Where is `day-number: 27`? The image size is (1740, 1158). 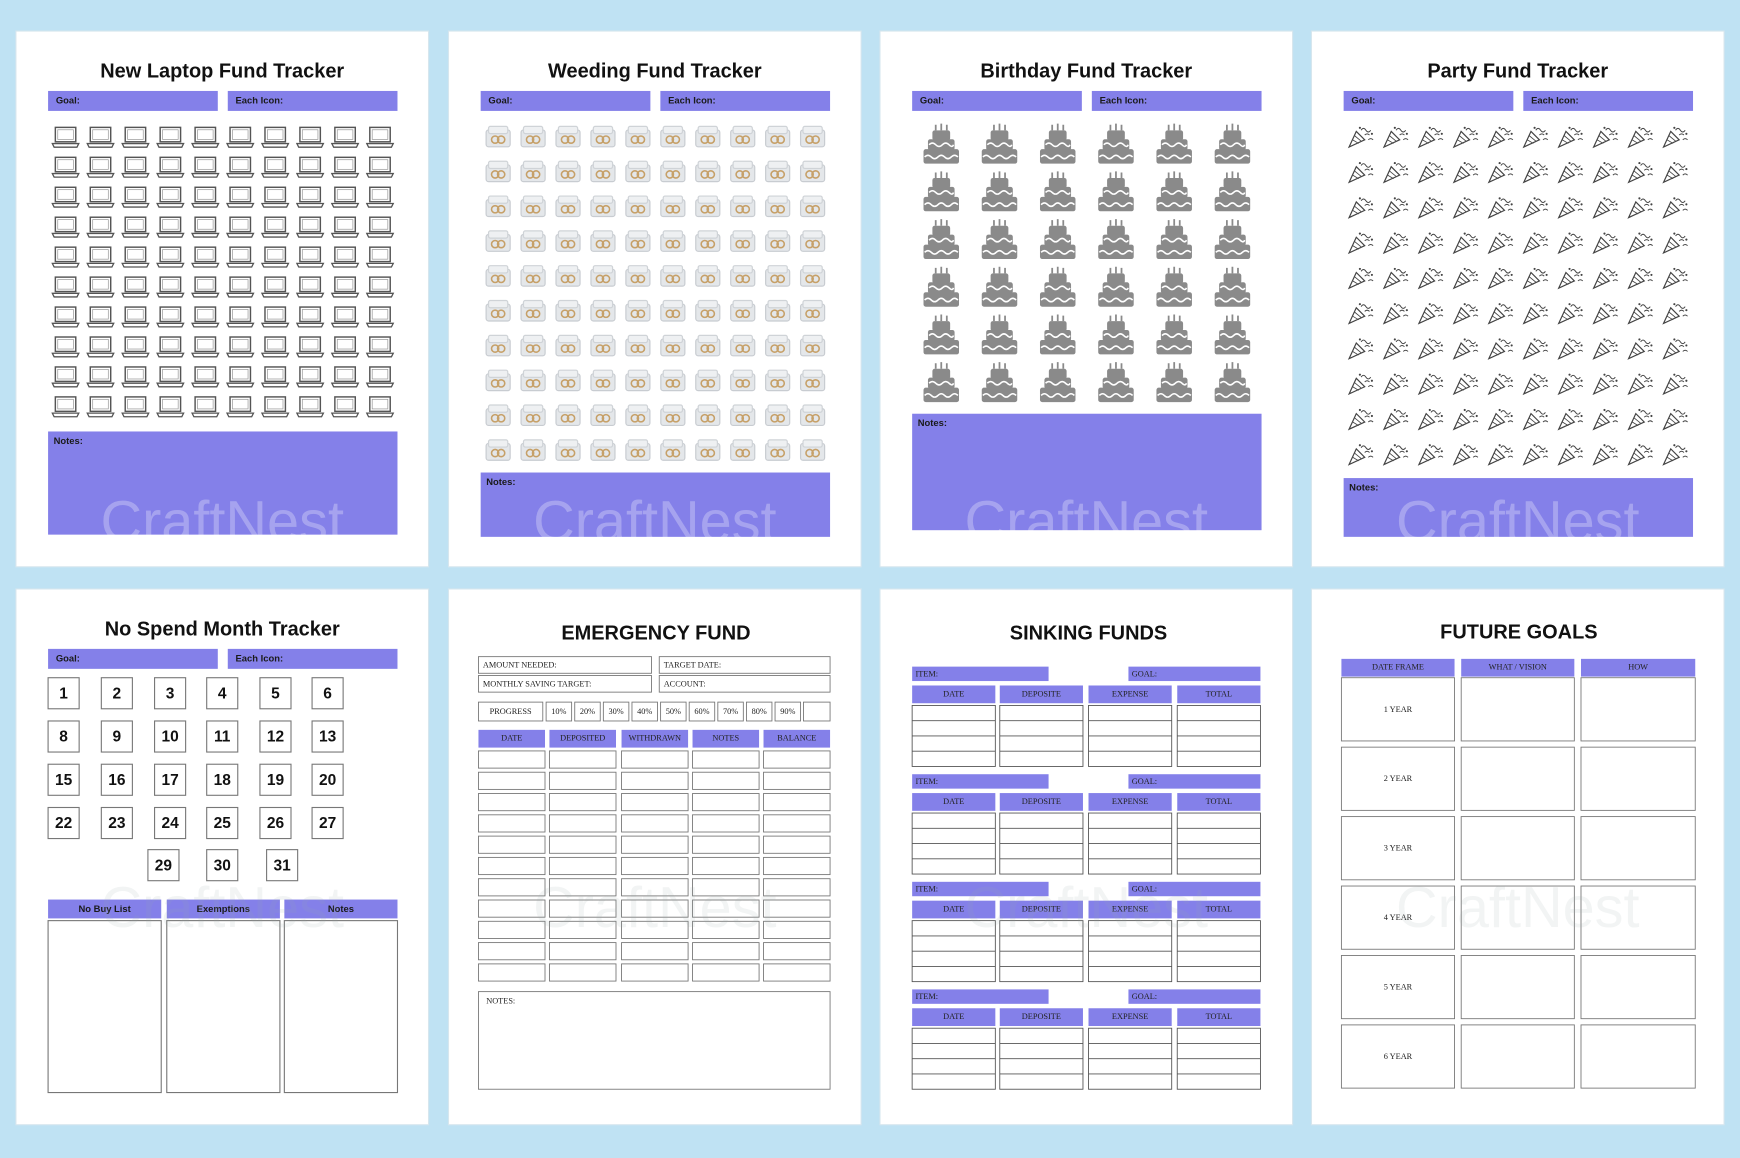 day-number: 27 is located at coordinates (327, 823).